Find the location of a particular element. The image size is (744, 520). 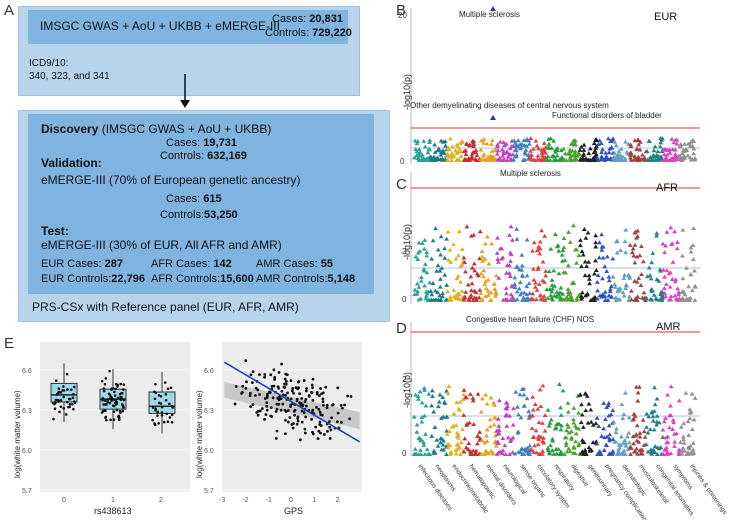

panel-e-letter: E is located at coordinates (9, 343).